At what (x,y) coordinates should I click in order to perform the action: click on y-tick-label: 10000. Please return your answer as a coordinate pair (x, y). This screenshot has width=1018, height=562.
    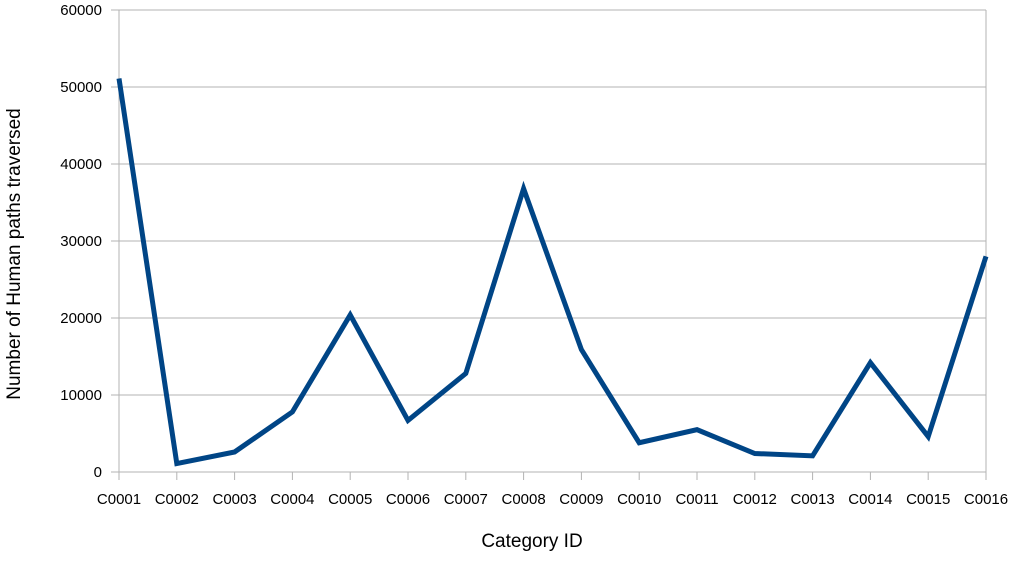
    Looking at the image, I should click on (81, 395).